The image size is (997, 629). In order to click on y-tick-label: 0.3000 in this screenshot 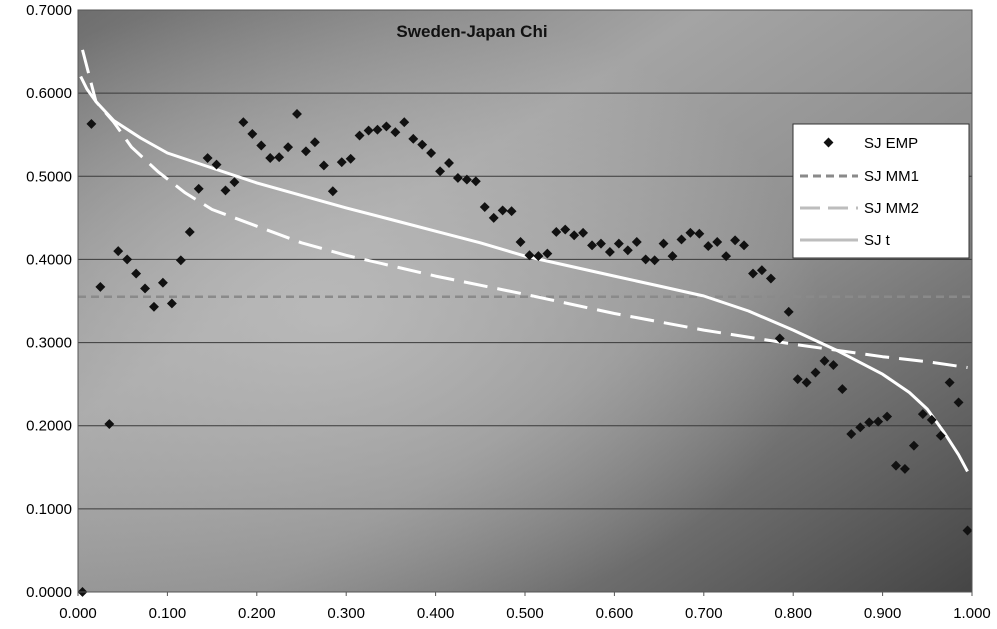, I will do `click(49, 343)`.